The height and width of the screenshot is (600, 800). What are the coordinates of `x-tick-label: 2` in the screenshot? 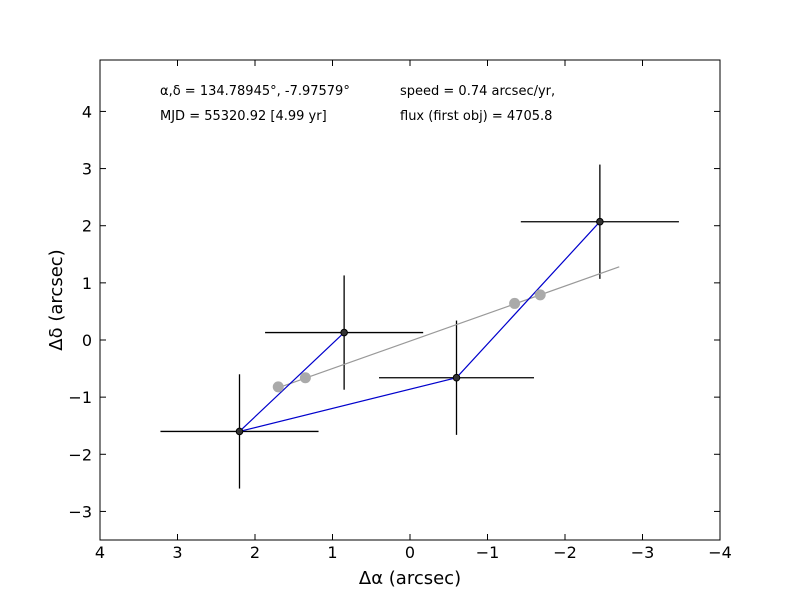 It's located at (255, 552).